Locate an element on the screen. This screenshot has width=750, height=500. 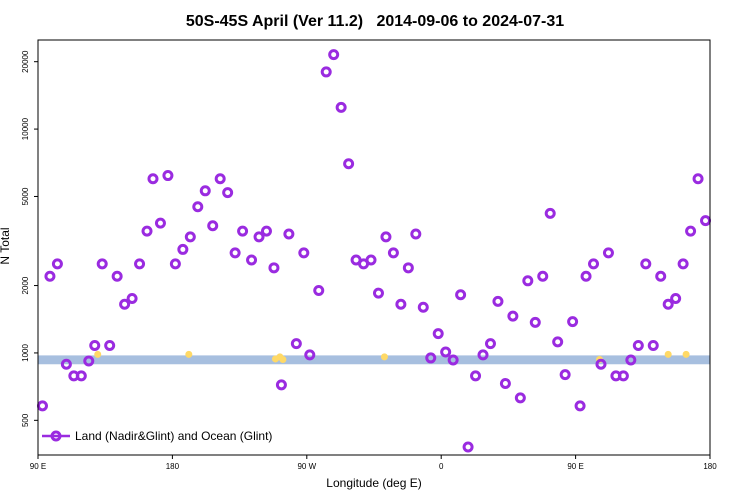
y-tick-label: 1000 is located at coordinates (25, 352).